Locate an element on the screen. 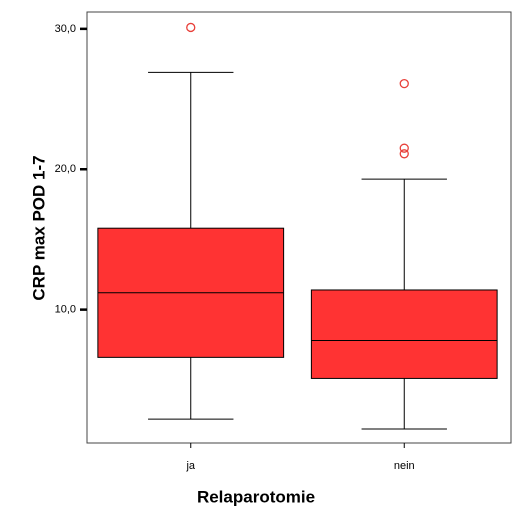 This screenshot has height=514, width=512. y-axis-title: CRP max POD 1-7 is located at coordinates (38, 227).